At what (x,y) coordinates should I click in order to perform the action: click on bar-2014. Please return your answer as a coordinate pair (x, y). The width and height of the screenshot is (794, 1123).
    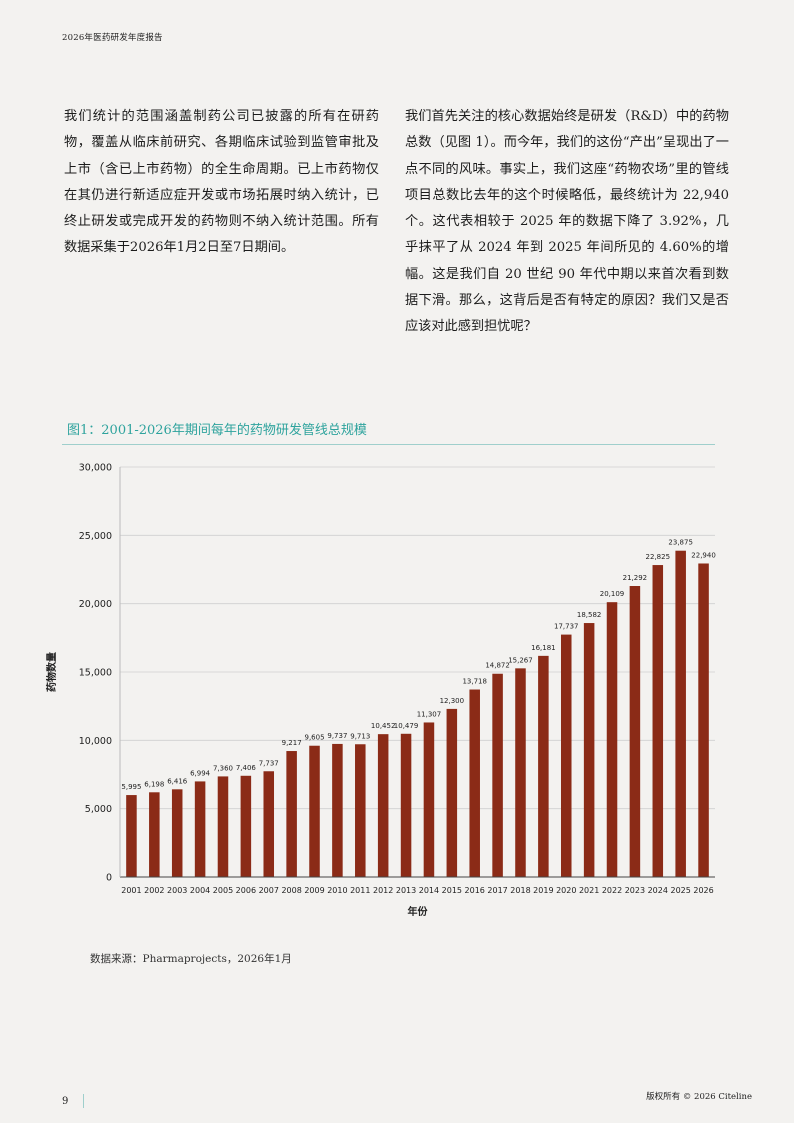
    Looking at the image, I should click on (429, 799).